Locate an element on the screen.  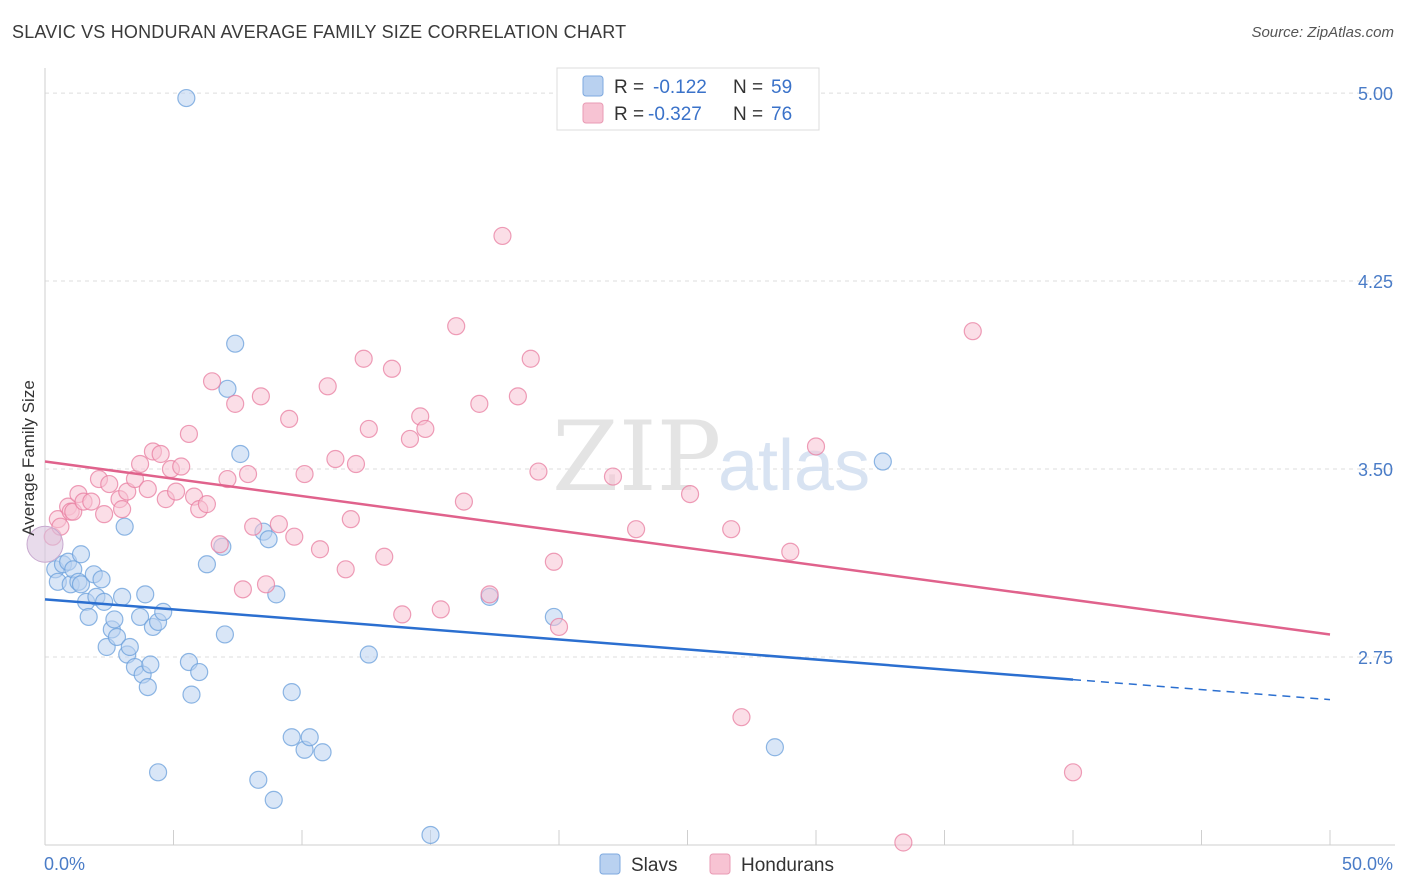
watermark-atlas: atlas is located at coordinates (794, 466).